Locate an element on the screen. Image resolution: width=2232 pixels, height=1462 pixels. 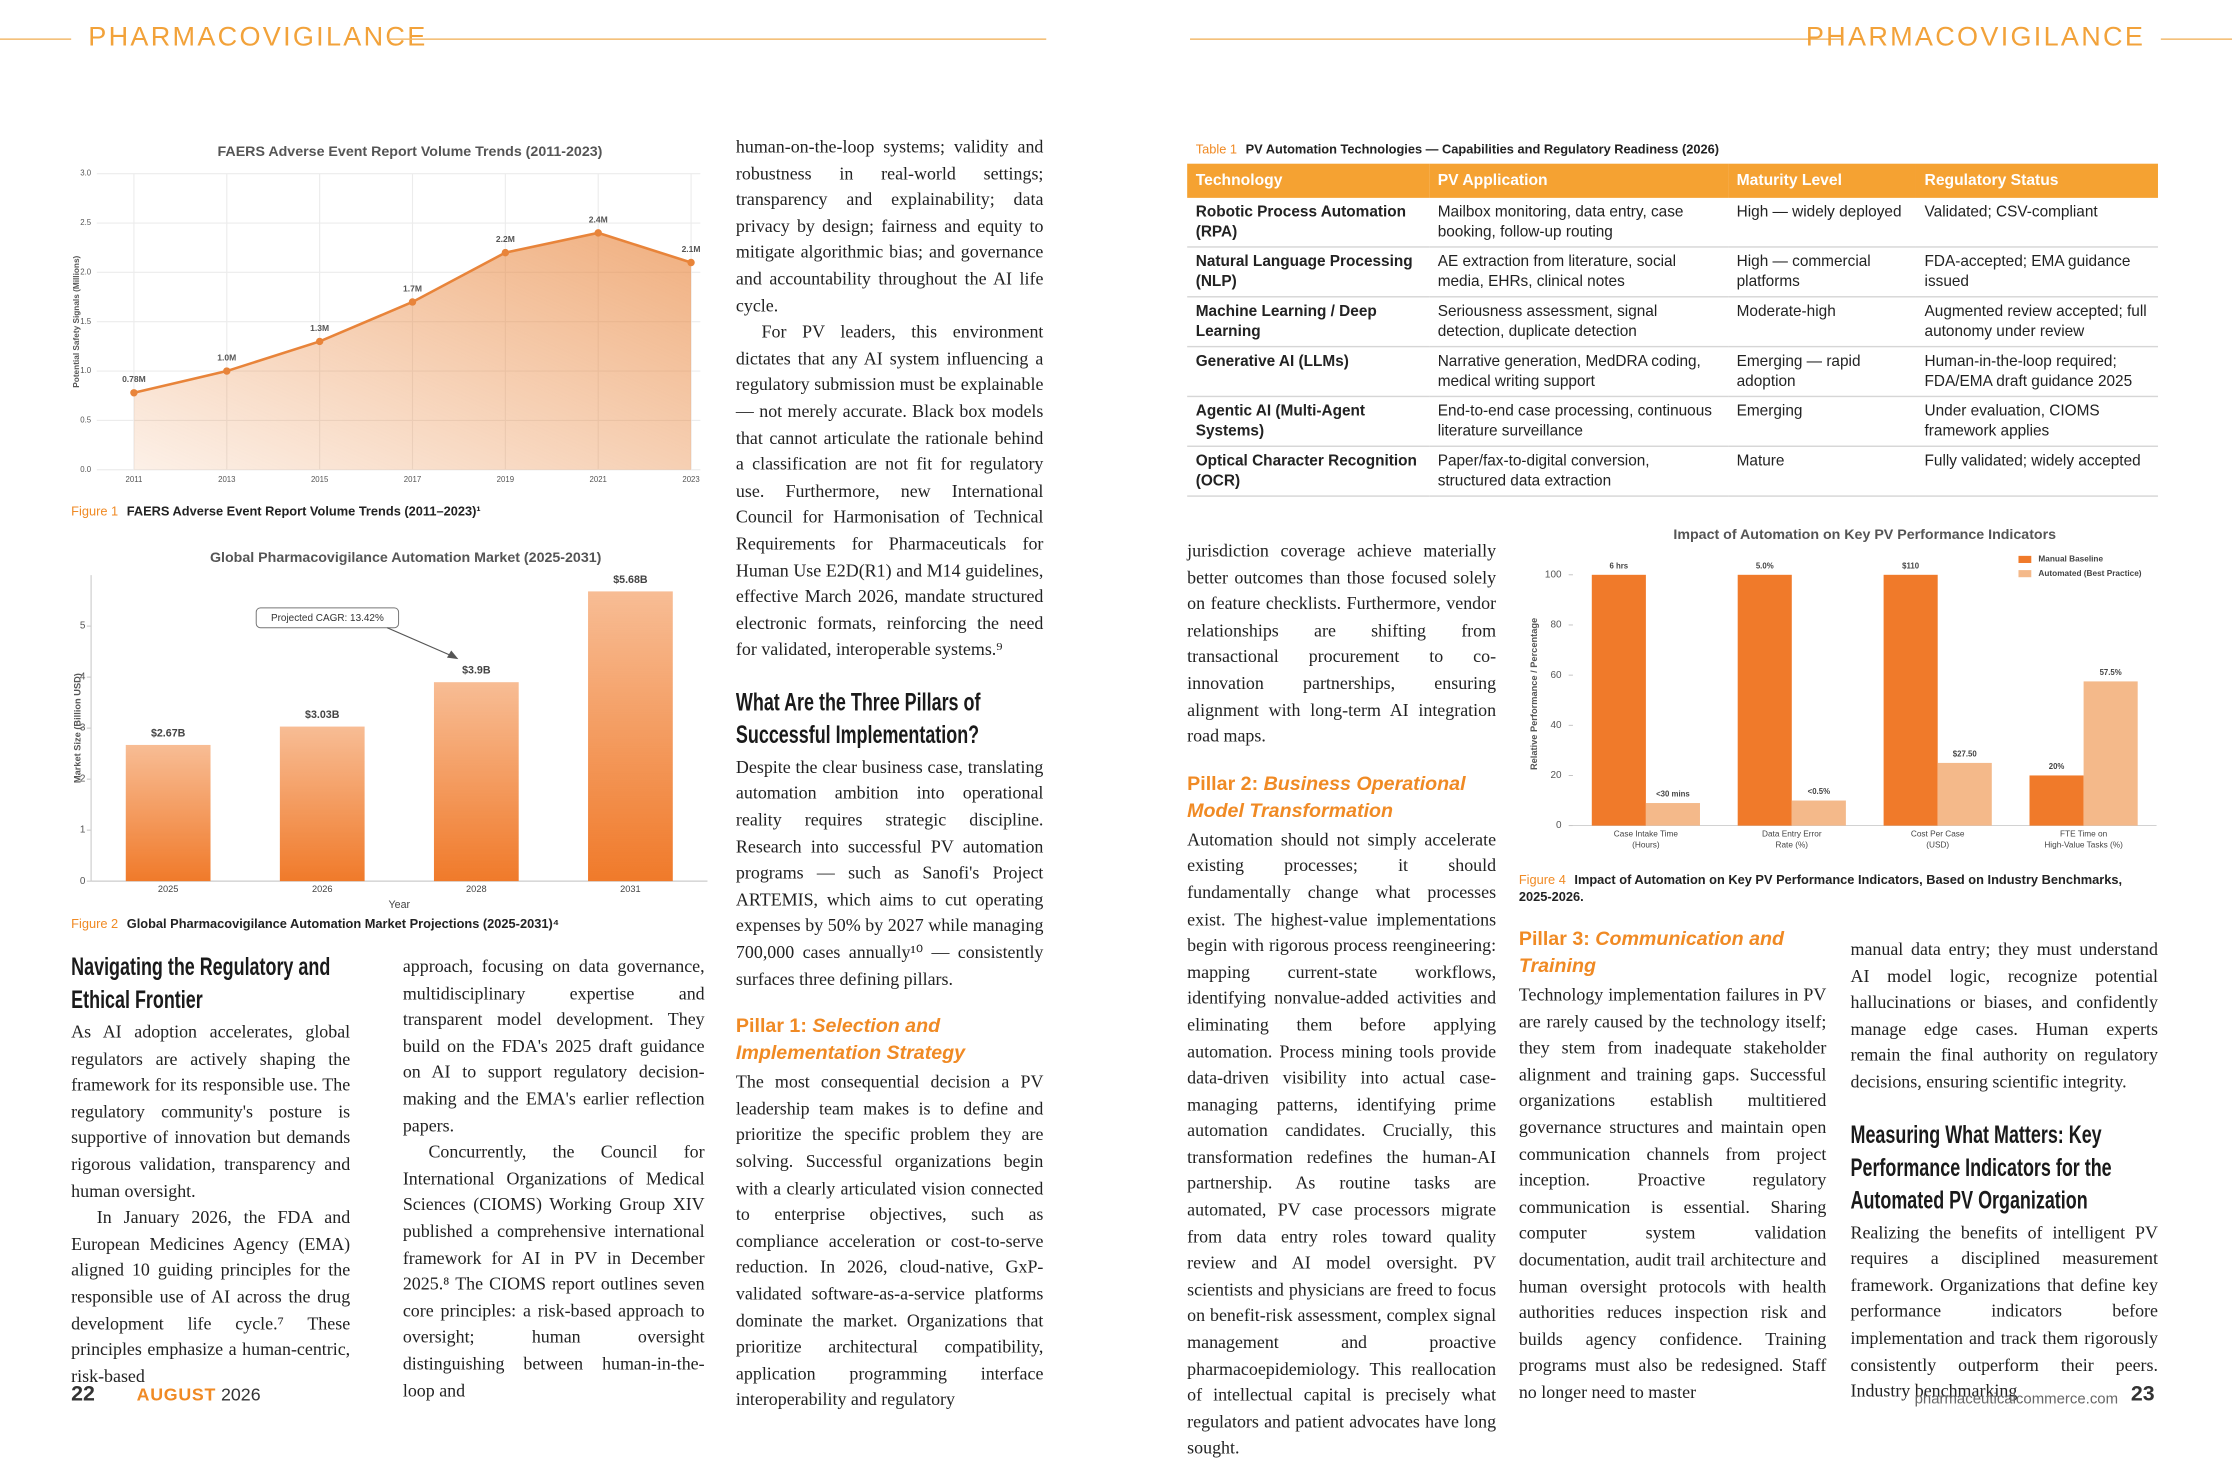
value-label: 1.0M is located at coordinates (226, 357).